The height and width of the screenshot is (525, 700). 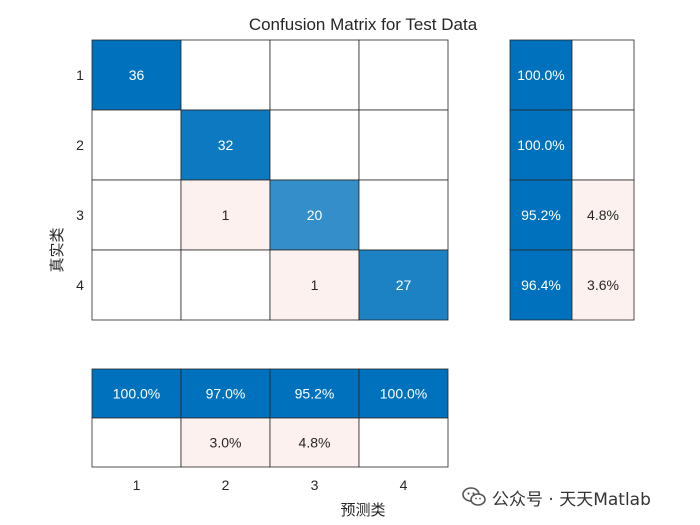 I want to click on row-summary-cell-2-1-value: 100.0%, so click(x=540, y=145).